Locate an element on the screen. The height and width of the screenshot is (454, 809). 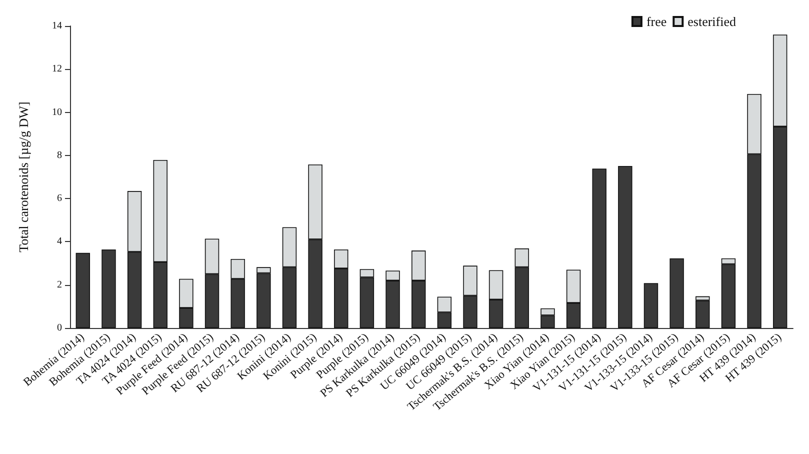
y-tick-label: 6 is located at coordinates (59, 198).